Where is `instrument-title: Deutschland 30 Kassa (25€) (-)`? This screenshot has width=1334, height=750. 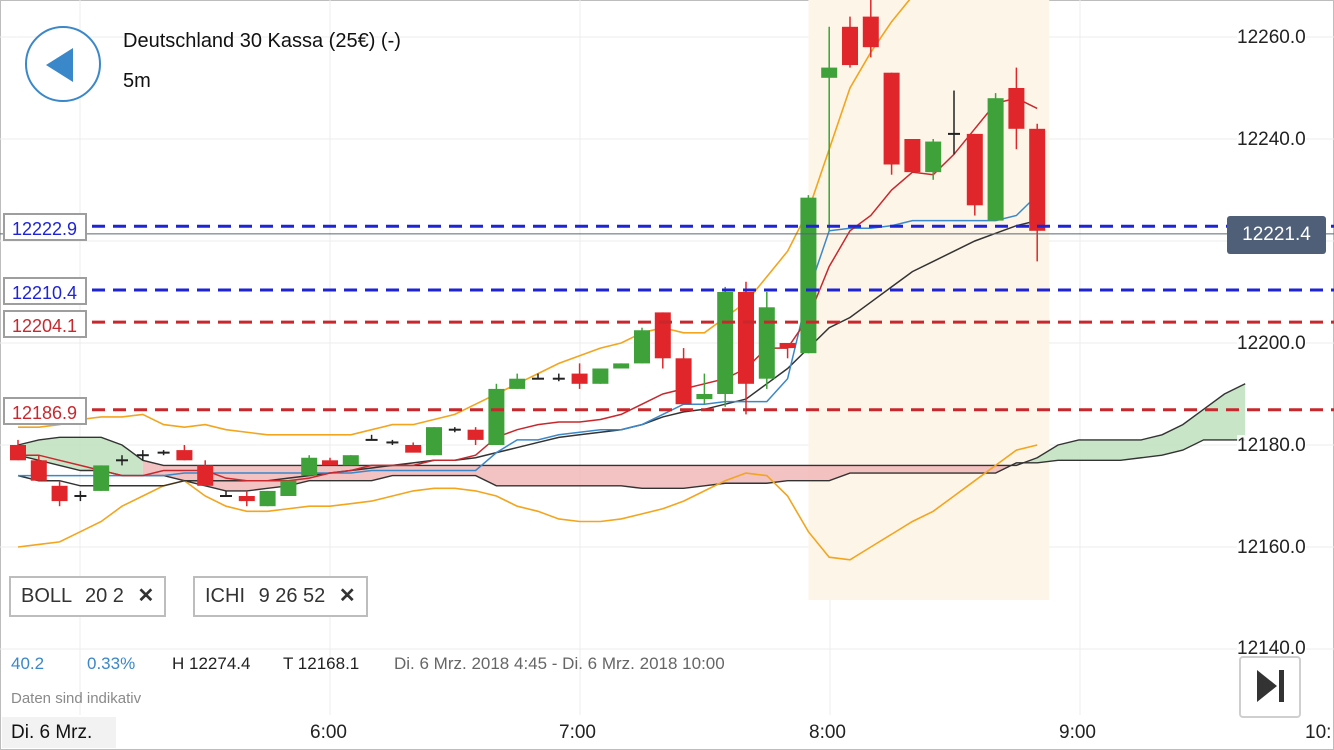 instrument-title: Deutschland 30 Kassa (25€) (-) is located at coordinates (262, 41).